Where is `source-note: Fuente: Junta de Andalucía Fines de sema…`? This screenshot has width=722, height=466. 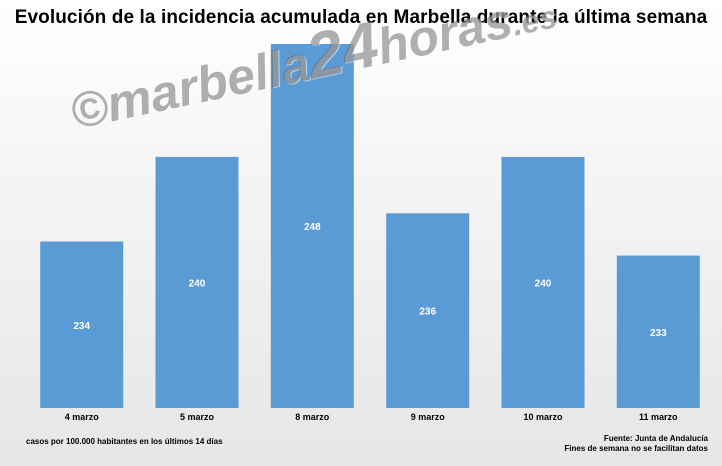 source-note: Fuente: Junta de Andalucía Fines de sema… is located at coordinates (636, 444).